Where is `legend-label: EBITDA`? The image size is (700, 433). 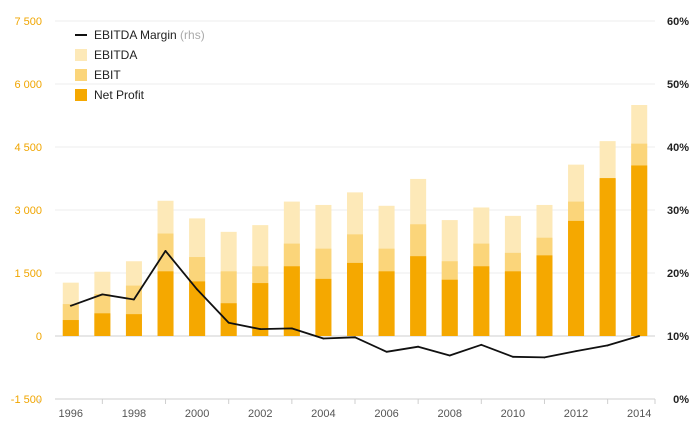
legend-label: EBITDA is located at coordinates (115, 55).